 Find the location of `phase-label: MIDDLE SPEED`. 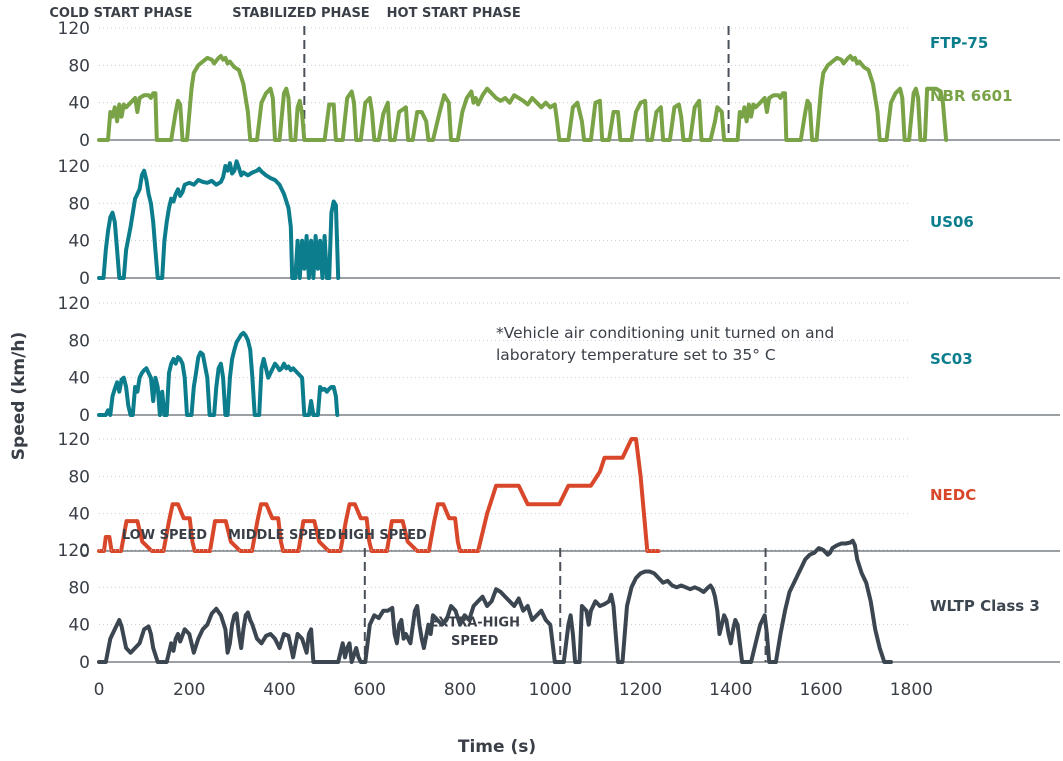

phase-label: MIDDLE SPEED is located at coordinates (282, 535).